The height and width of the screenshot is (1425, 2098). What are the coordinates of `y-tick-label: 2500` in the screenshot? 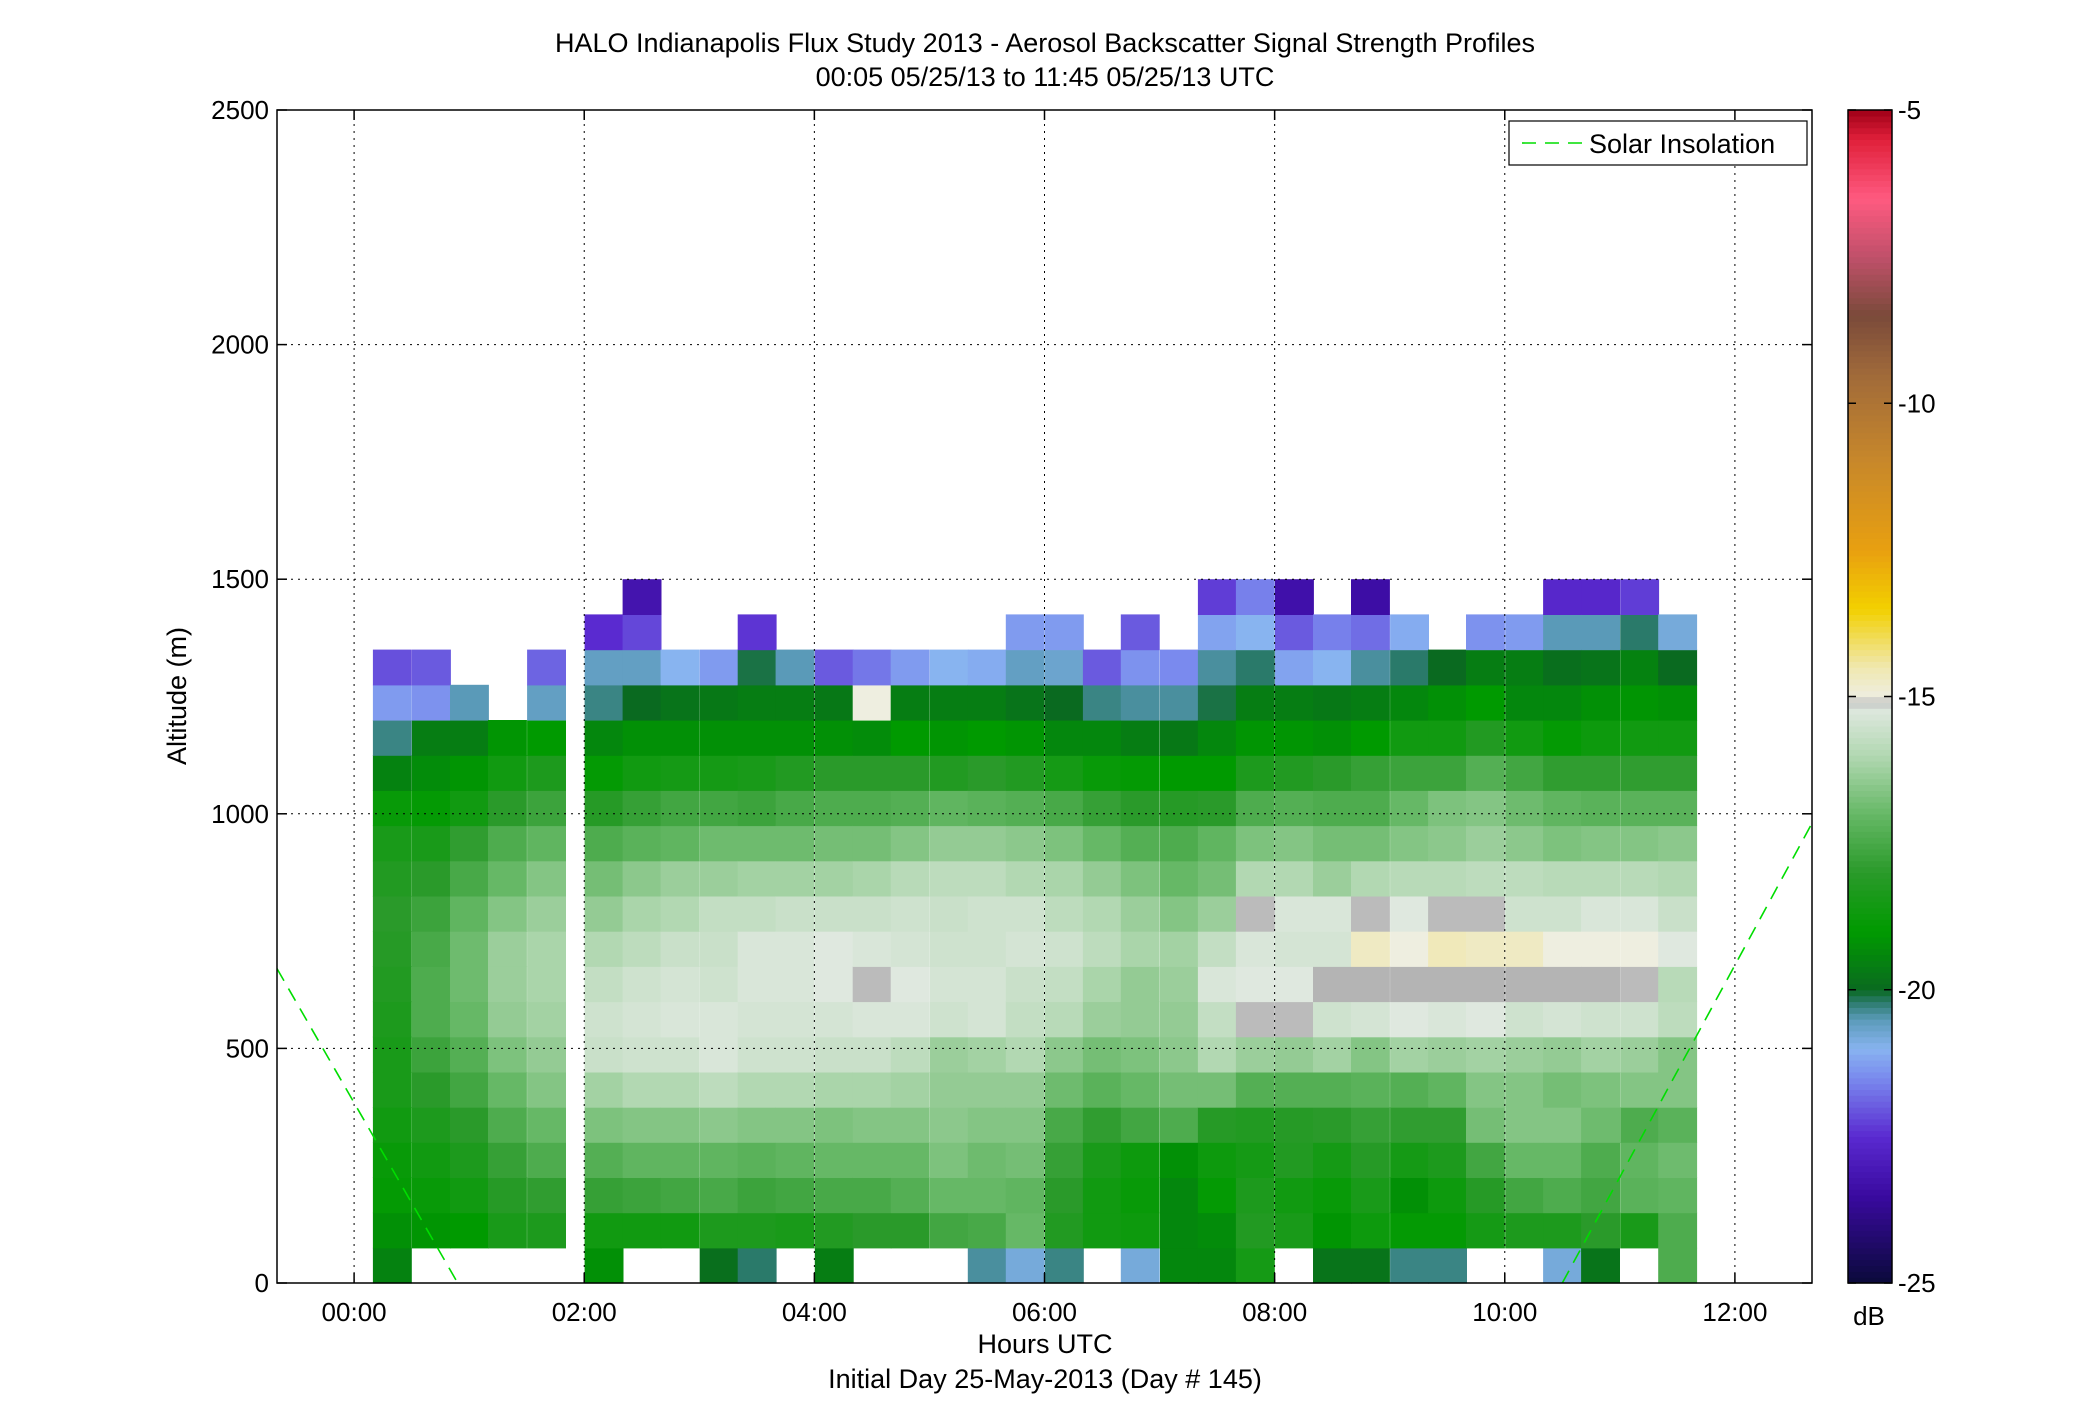 It's located at (240, 110).